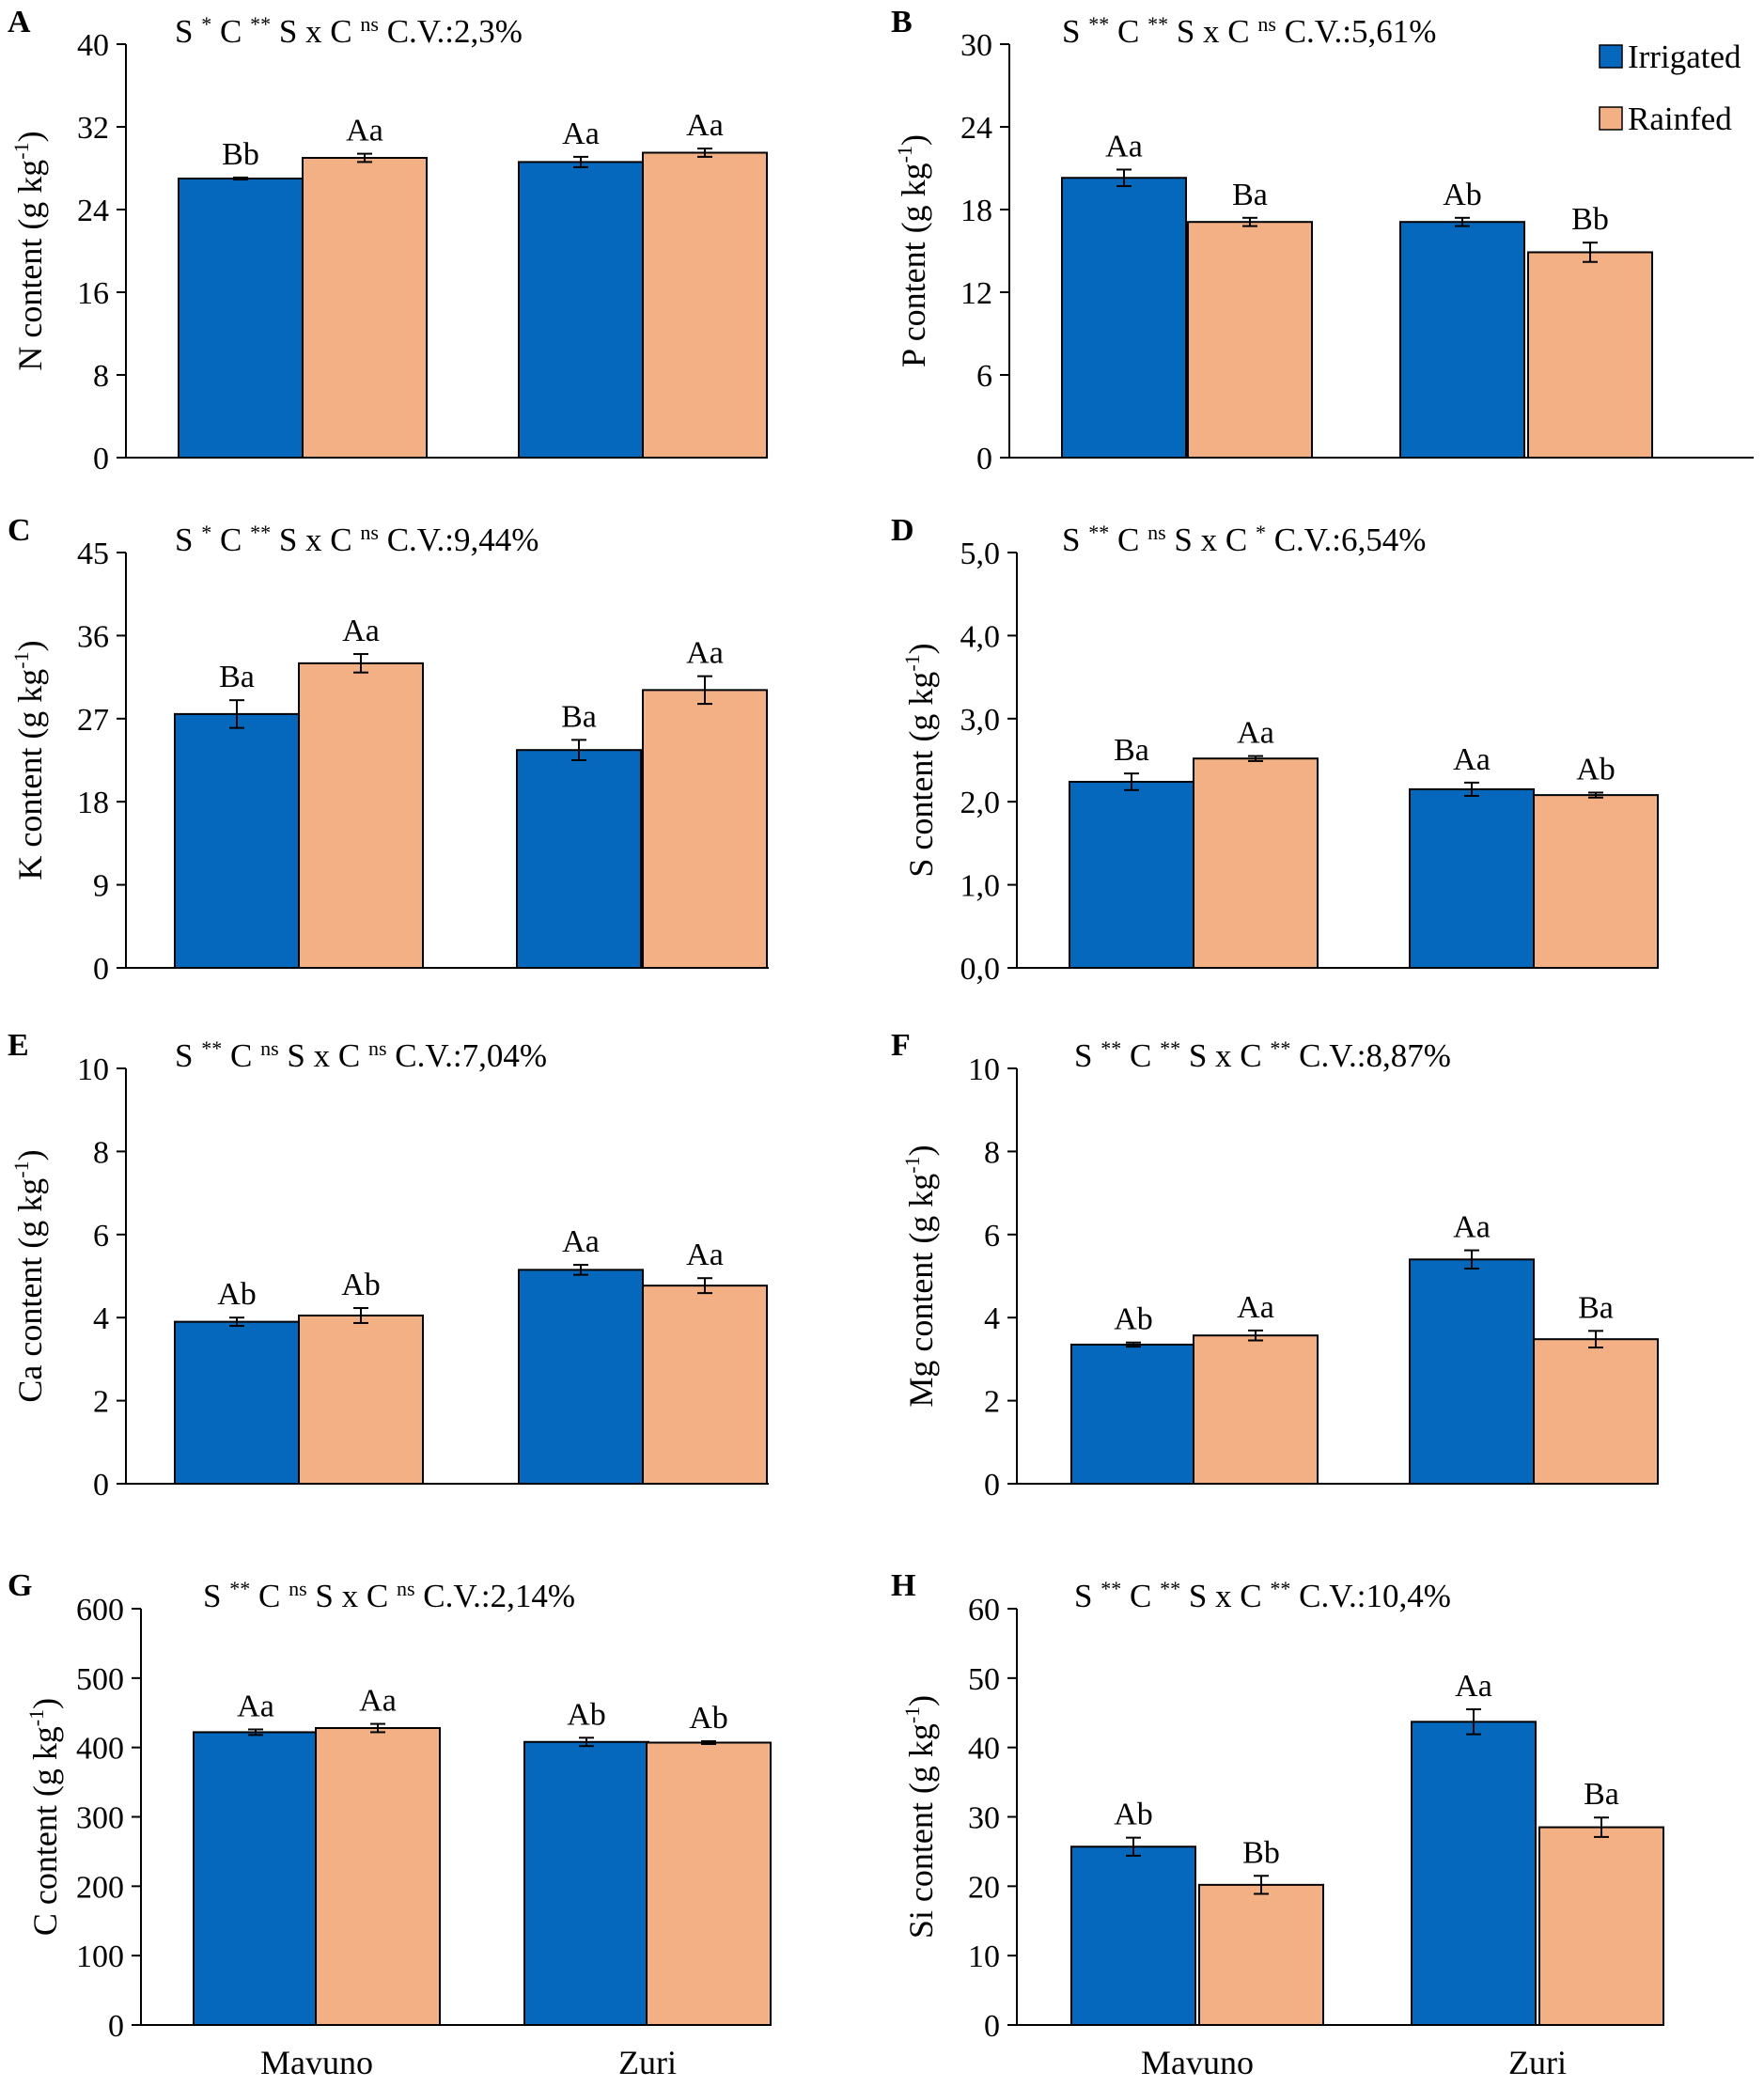 The image size is (1764, 2087). What do you see at coordinates (93, 554) in the screenshot?
I see `y-tick-label: 45` at bounding box center [93, 554].